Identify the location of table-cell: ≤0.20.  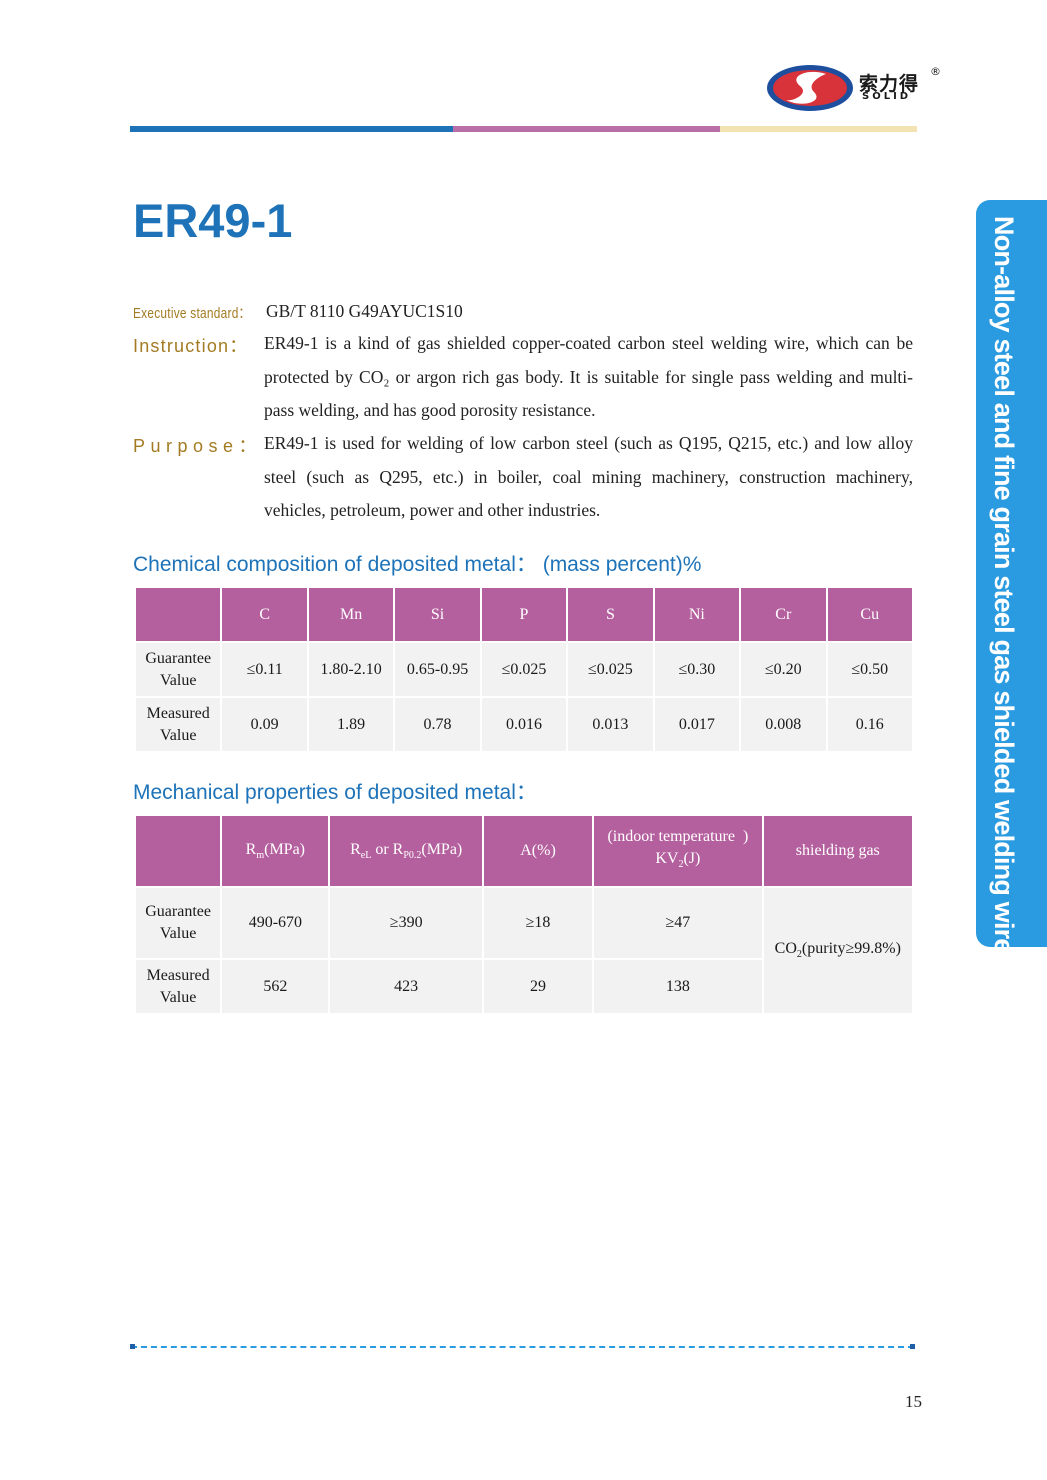
(783, 669).